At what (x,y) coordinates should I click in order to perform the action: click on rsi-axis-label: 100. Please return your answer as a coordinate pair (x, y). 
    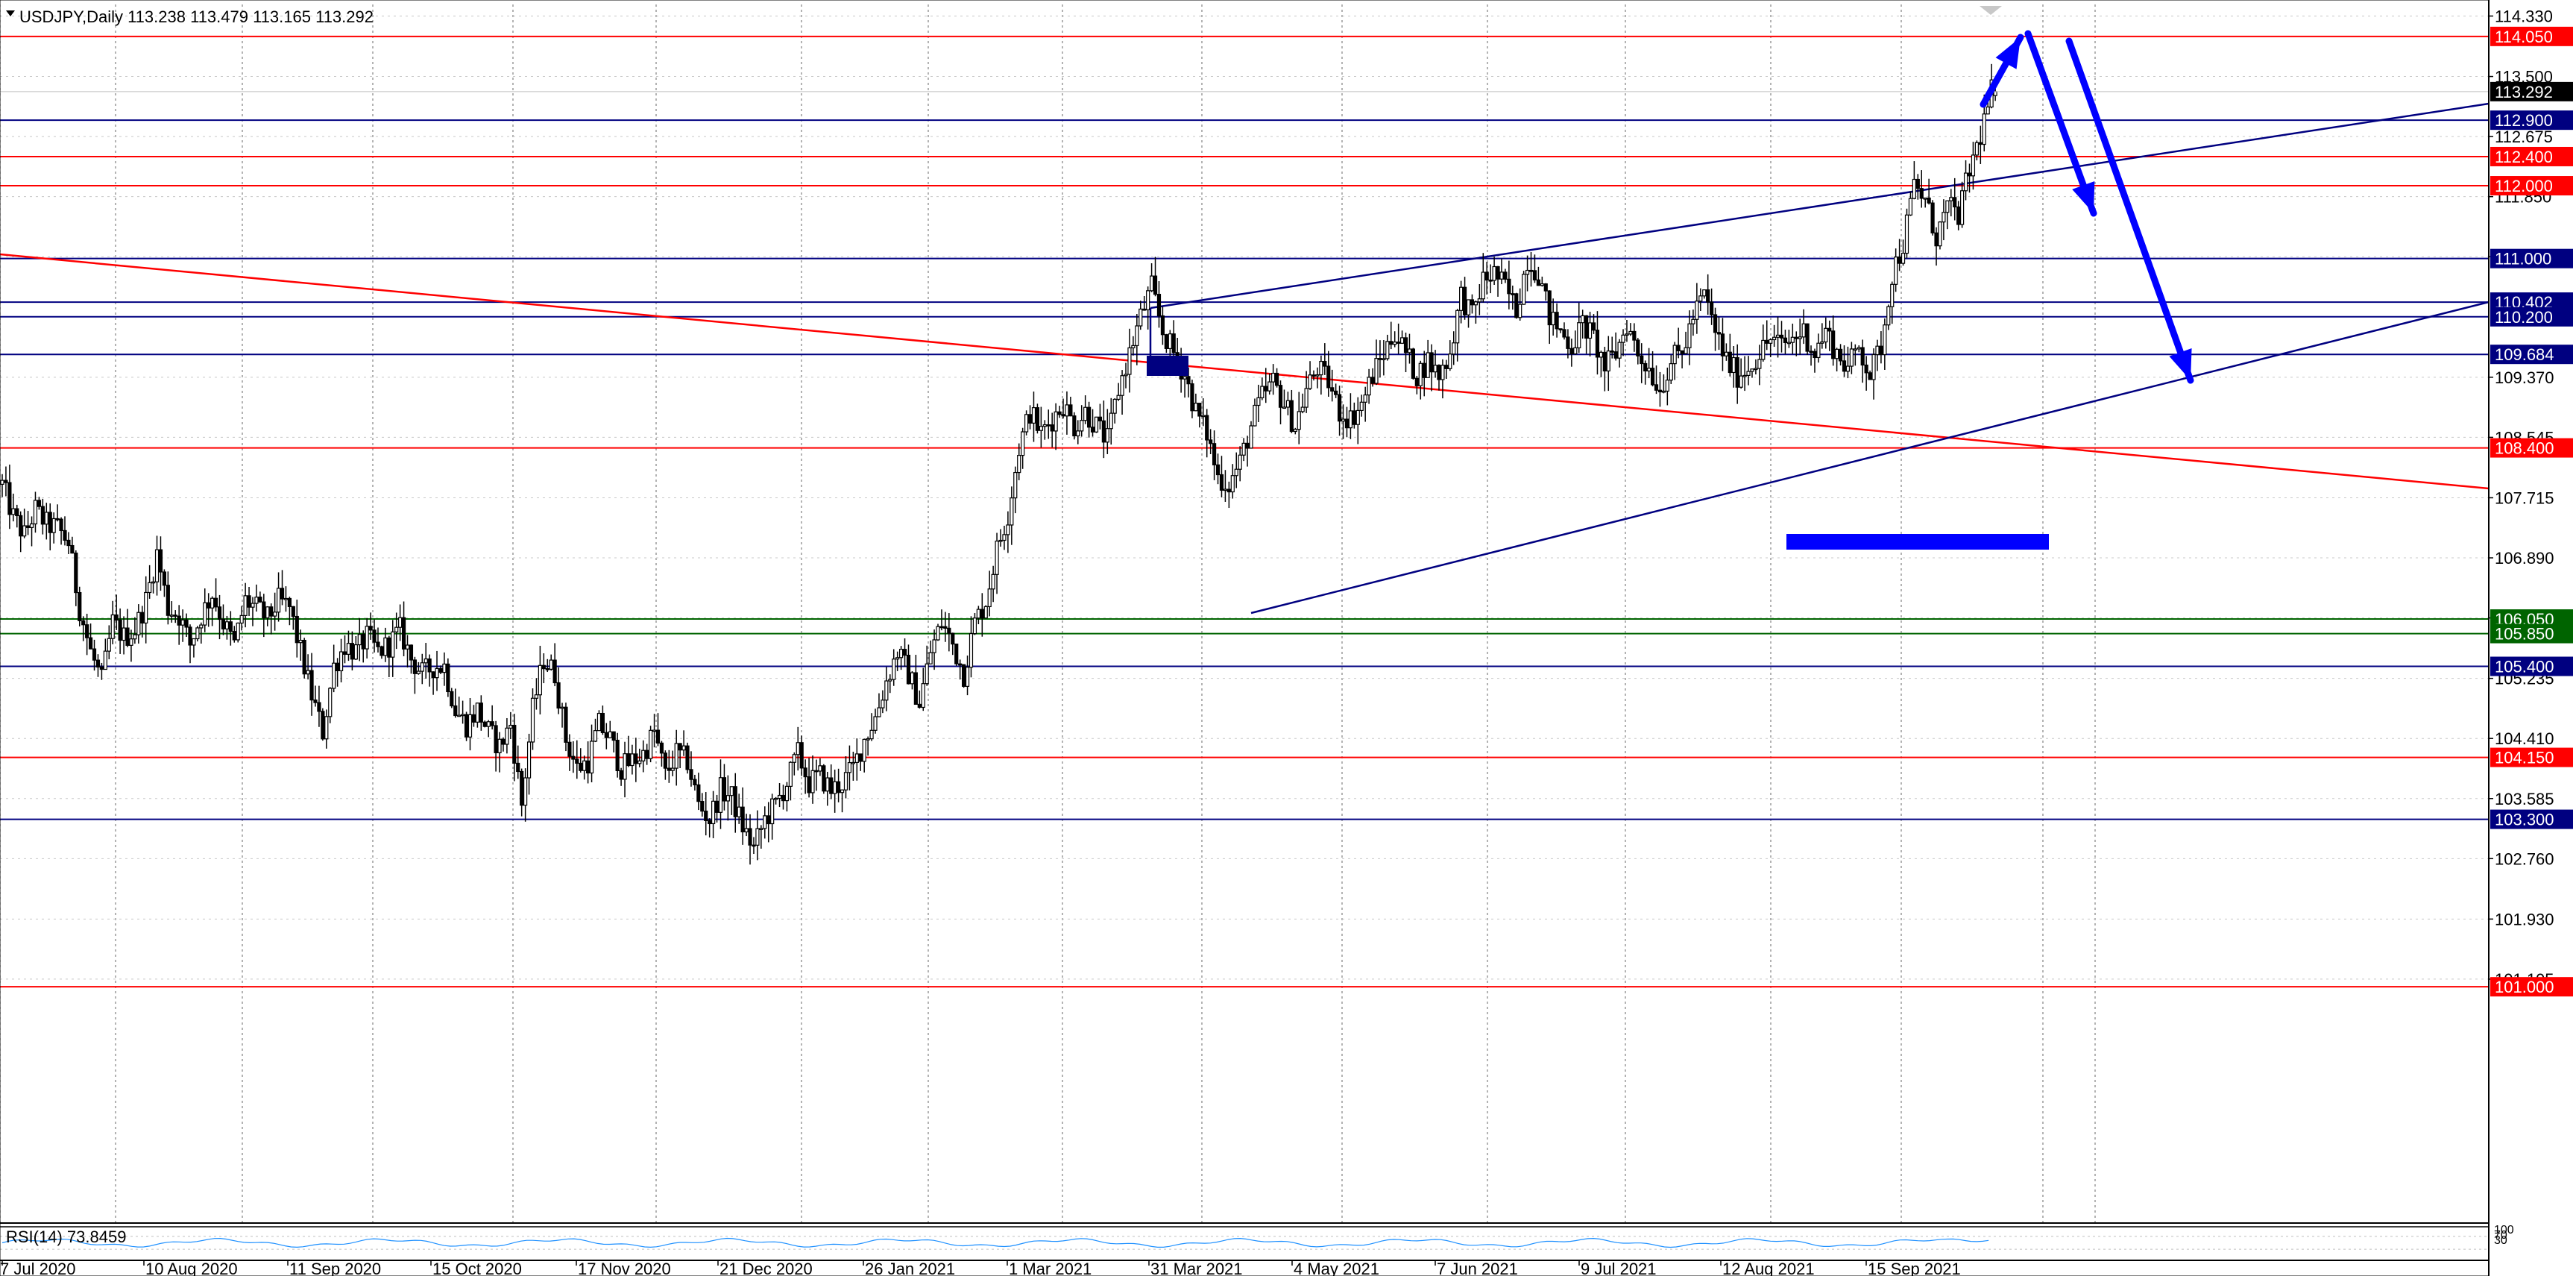
    Looking at the image, I should click on (2504, 1230).